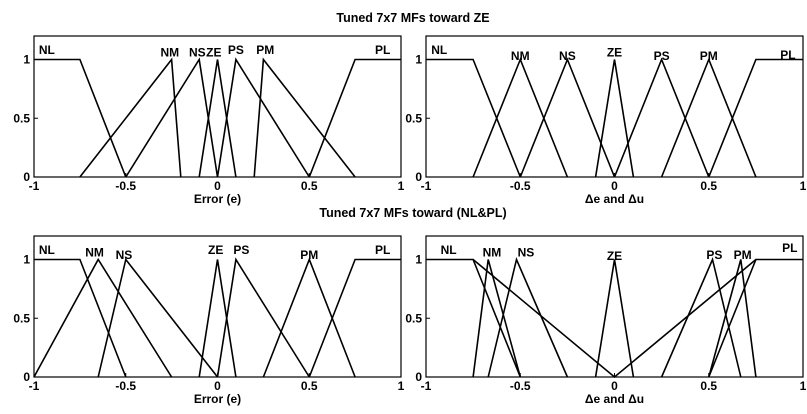  What do you see at coordinates (412, 18) in the screenshot?
I see `top-chart-title: Tuned 7x7 MFs toward ZE` at bounding box center [412, 18].